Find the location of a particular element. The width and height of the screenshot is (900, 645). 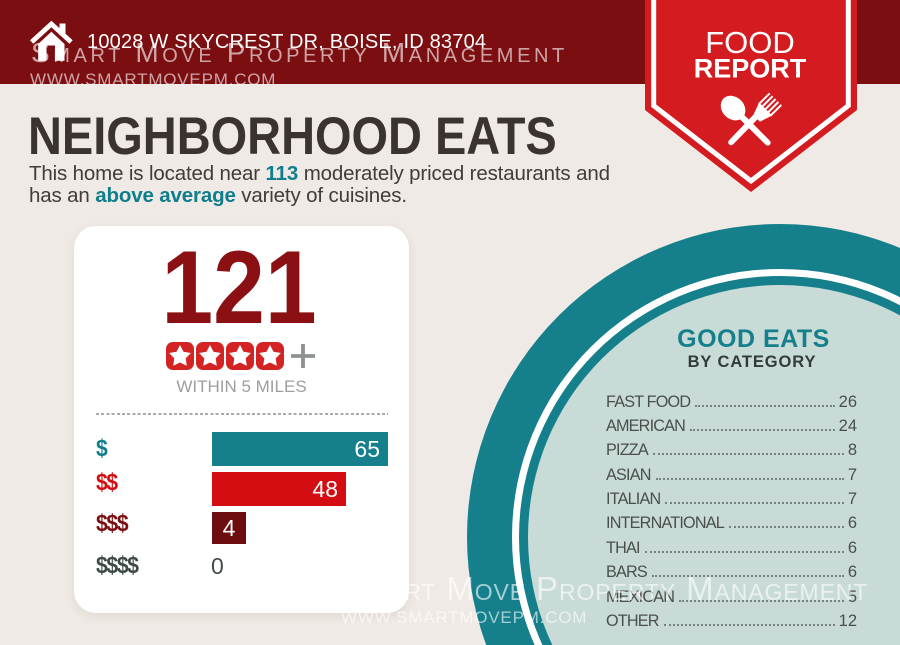

svg-text: REPORT is located at coordinates (750, 69).